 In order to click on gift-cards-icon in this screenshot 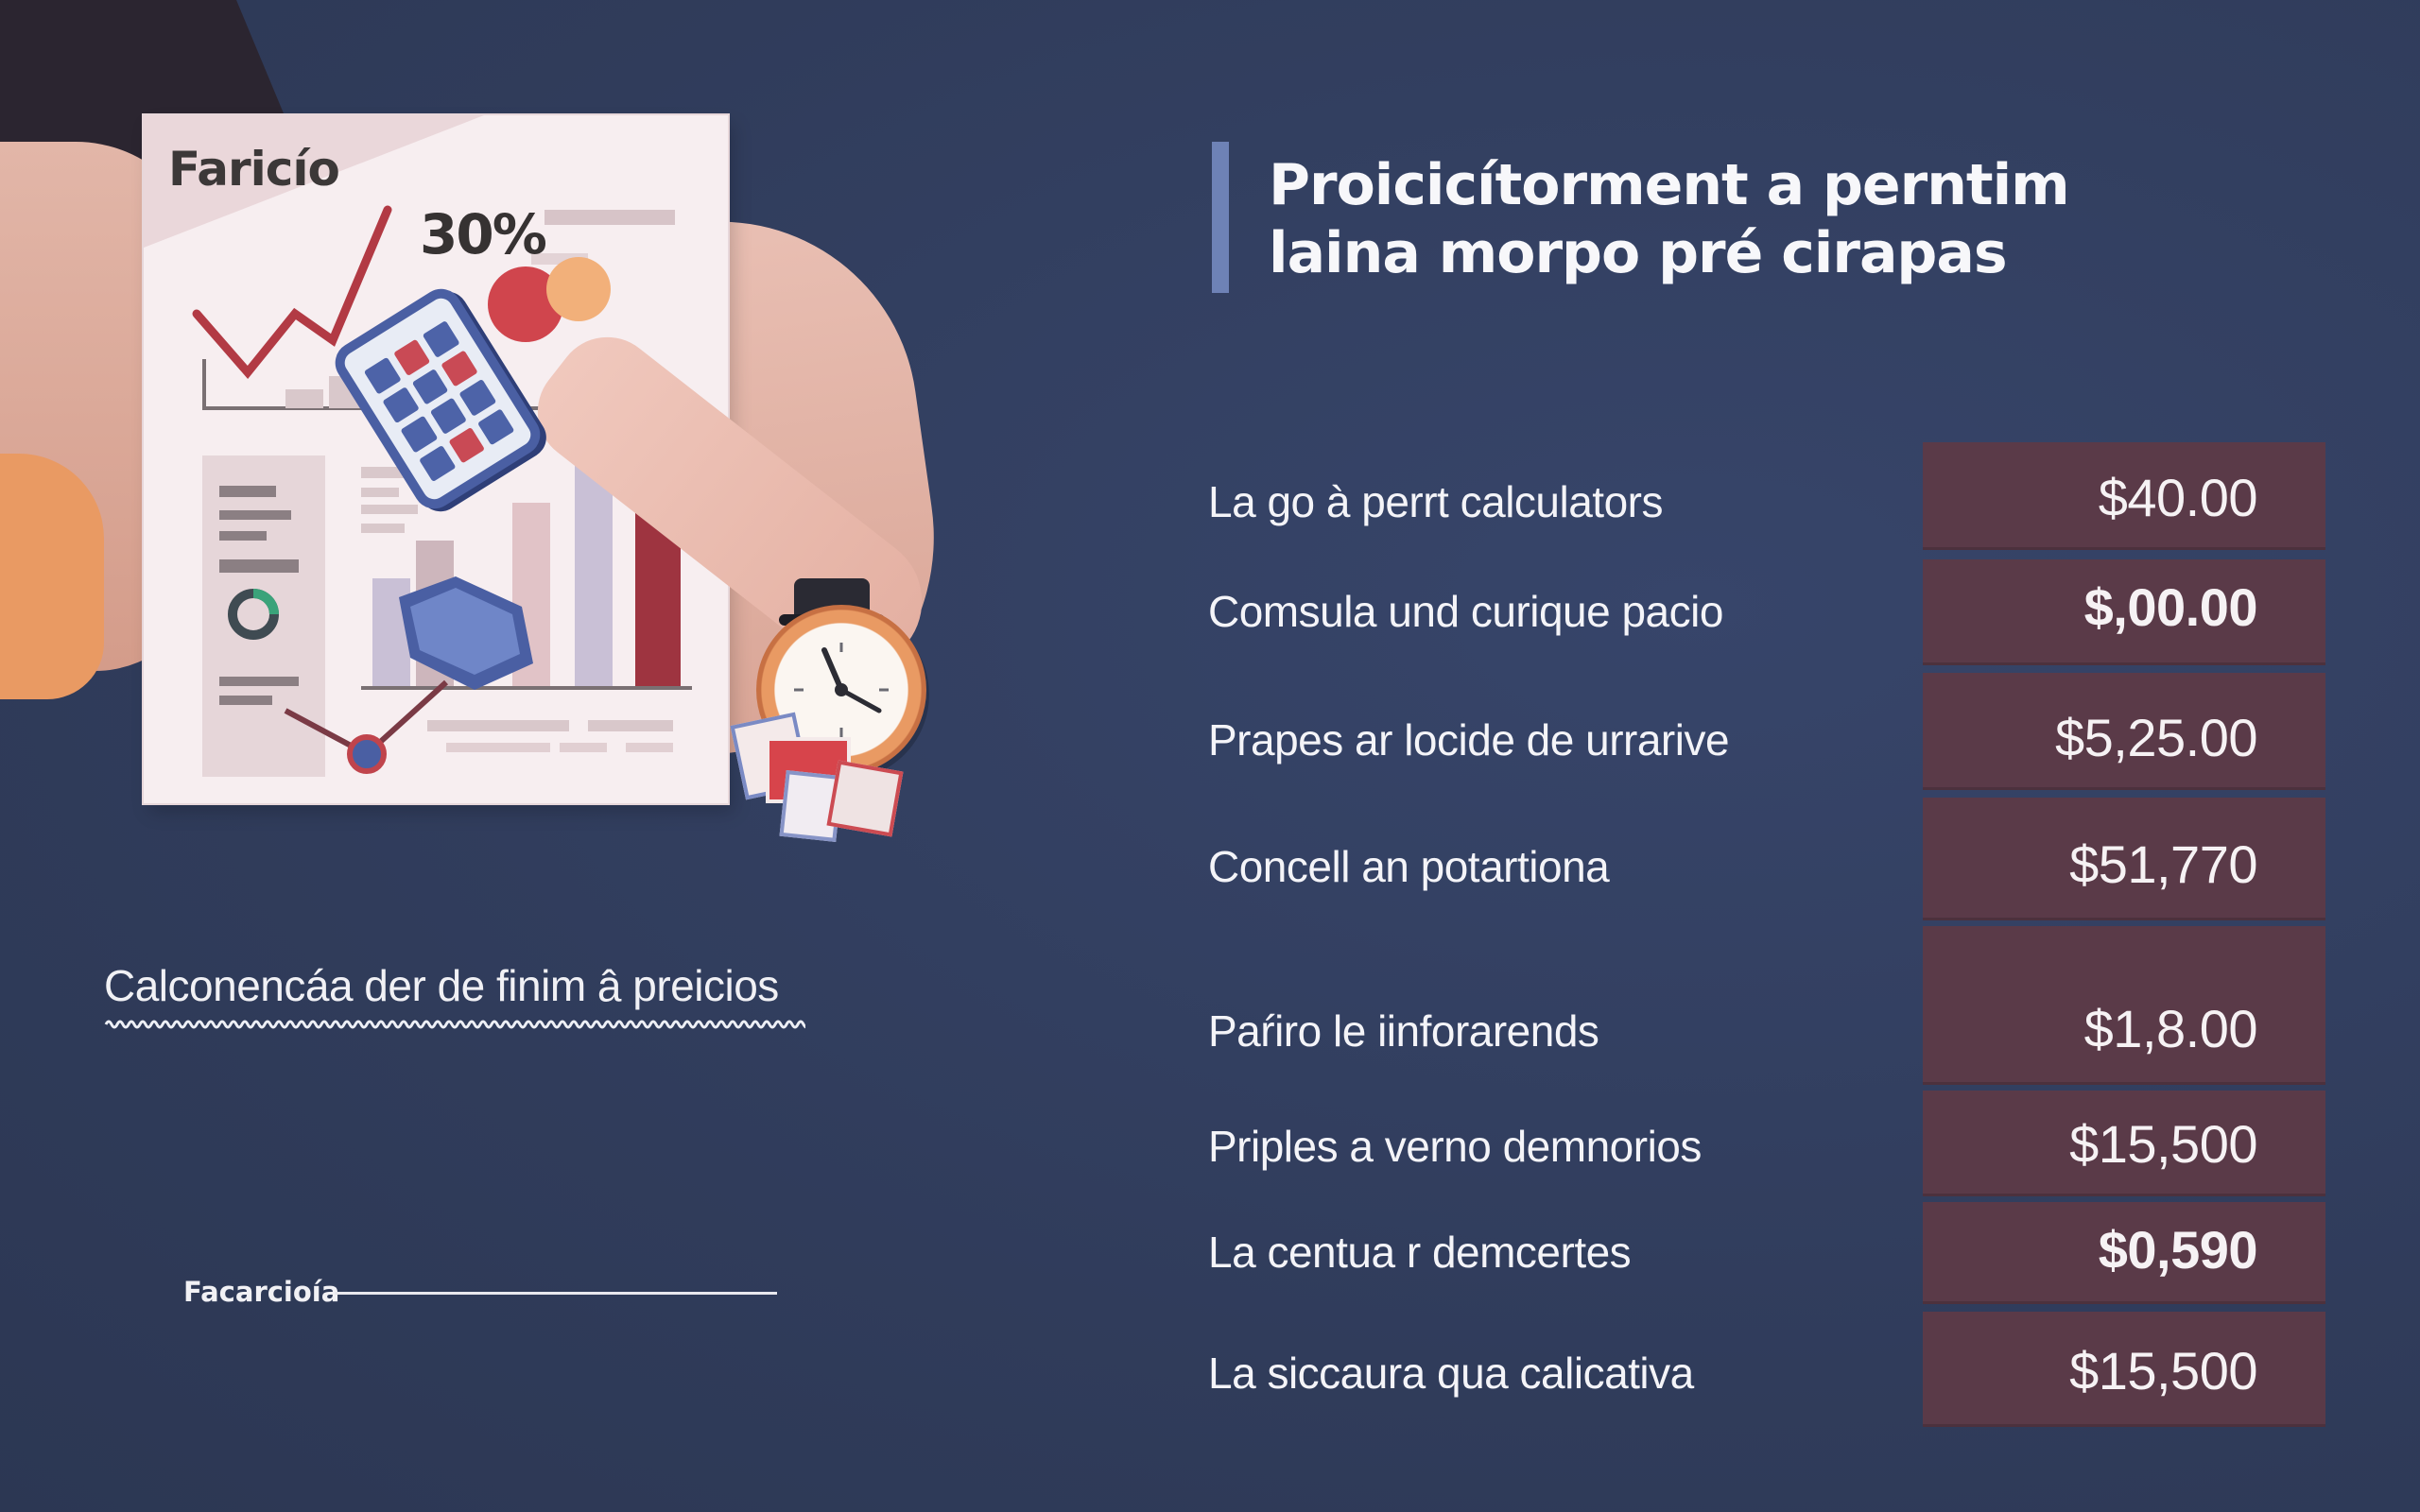, I will do `click(819, 781)`.